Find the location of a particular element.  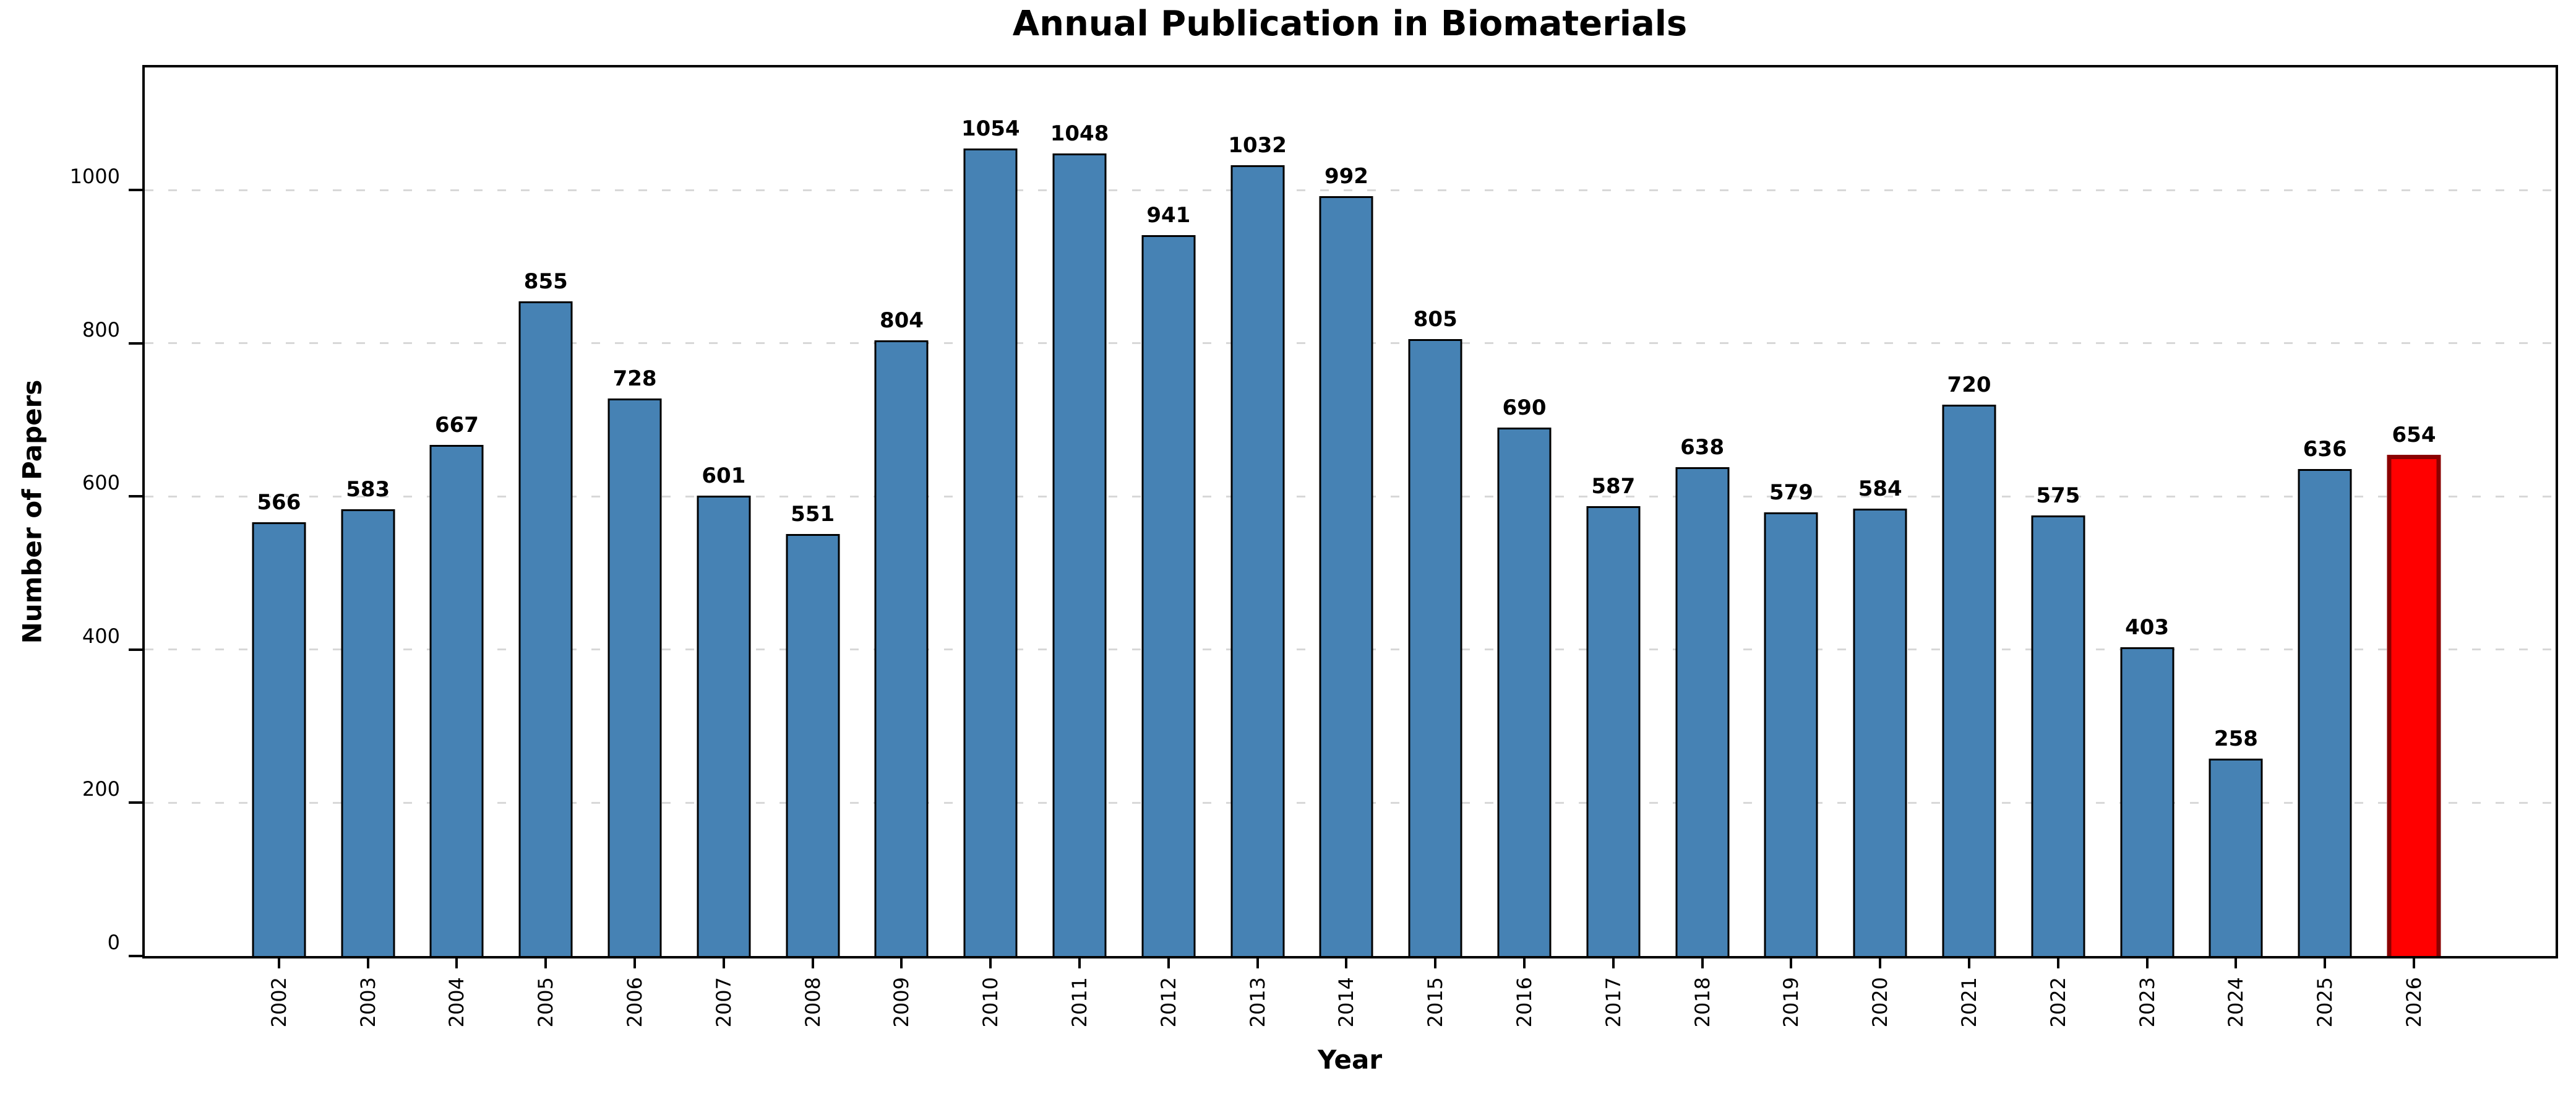

x-tick-label-wrap-2004: 2004 is located at coordinates (456, 1003).